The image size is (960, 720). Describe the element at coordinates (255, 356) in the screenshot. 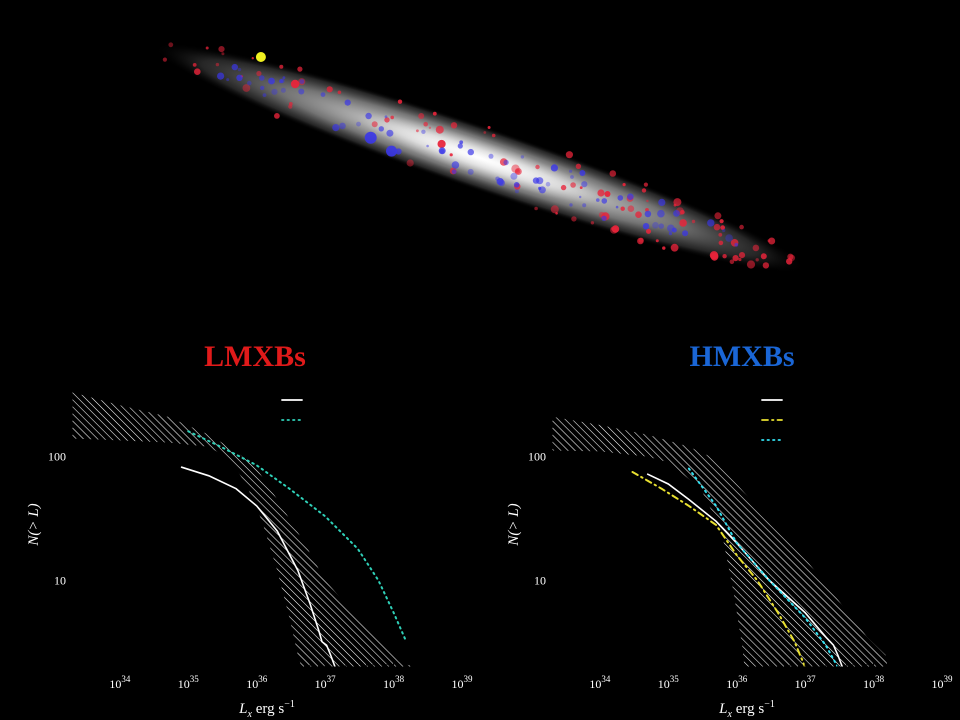

I see `panel-title-lmxbs: LMXBs` at that location.